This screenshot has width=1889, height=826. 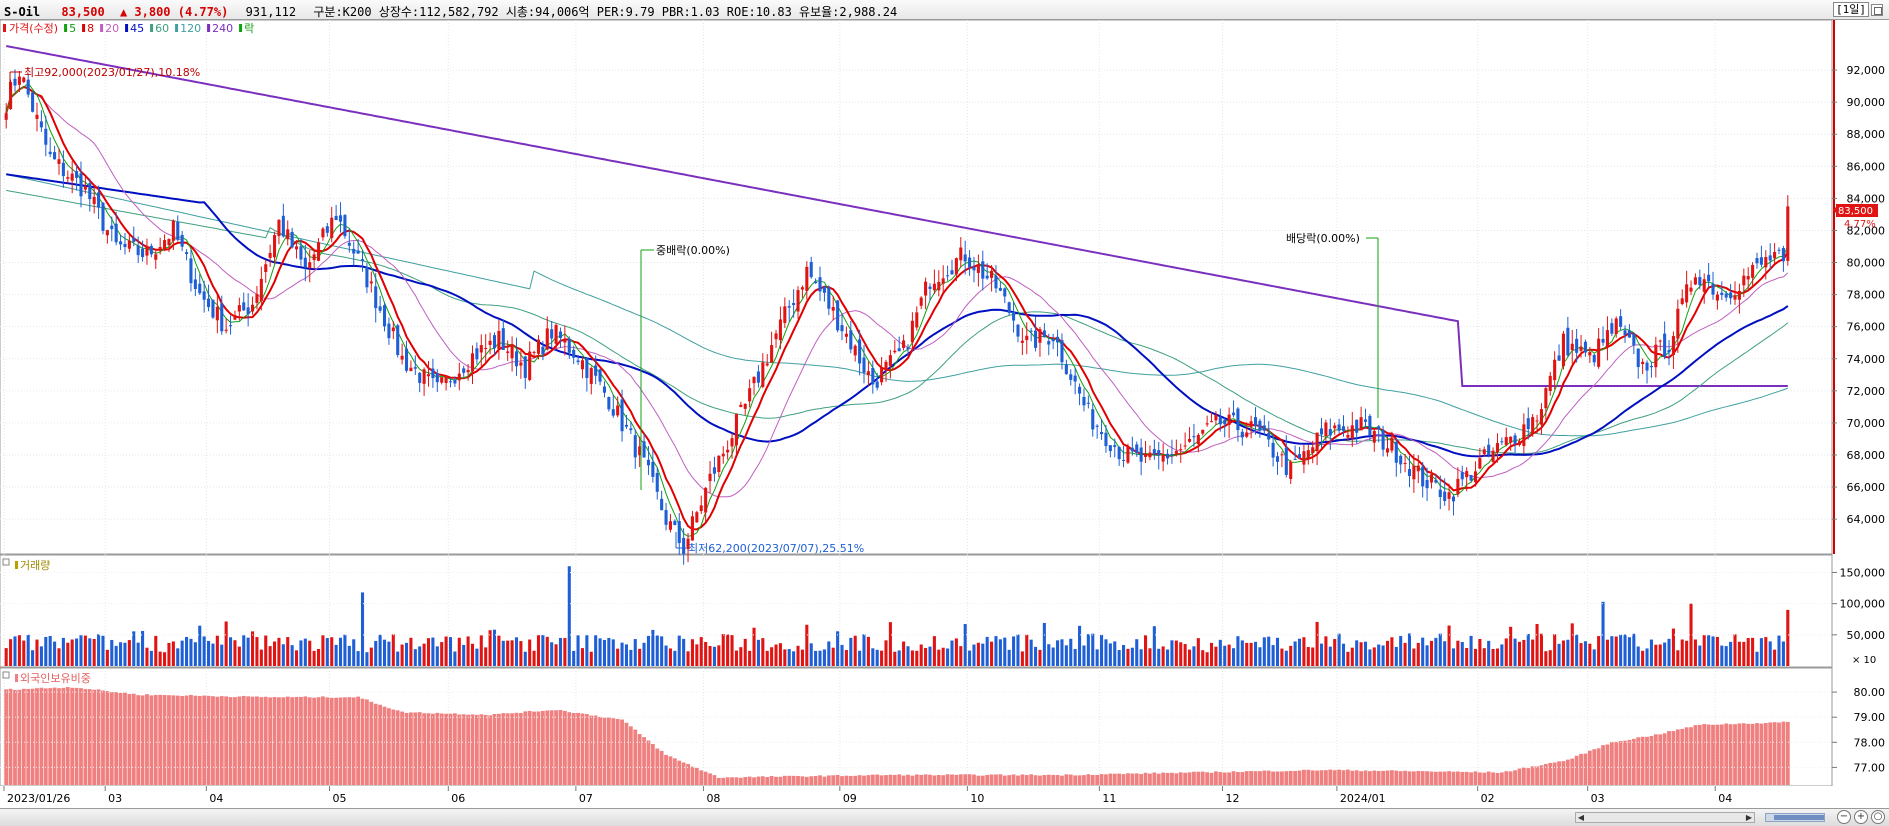 What do you see at coordinates (1866, 230) in the screenshot?
I see `y-tick-label: 82,000` at bounding box center [1866, 230].